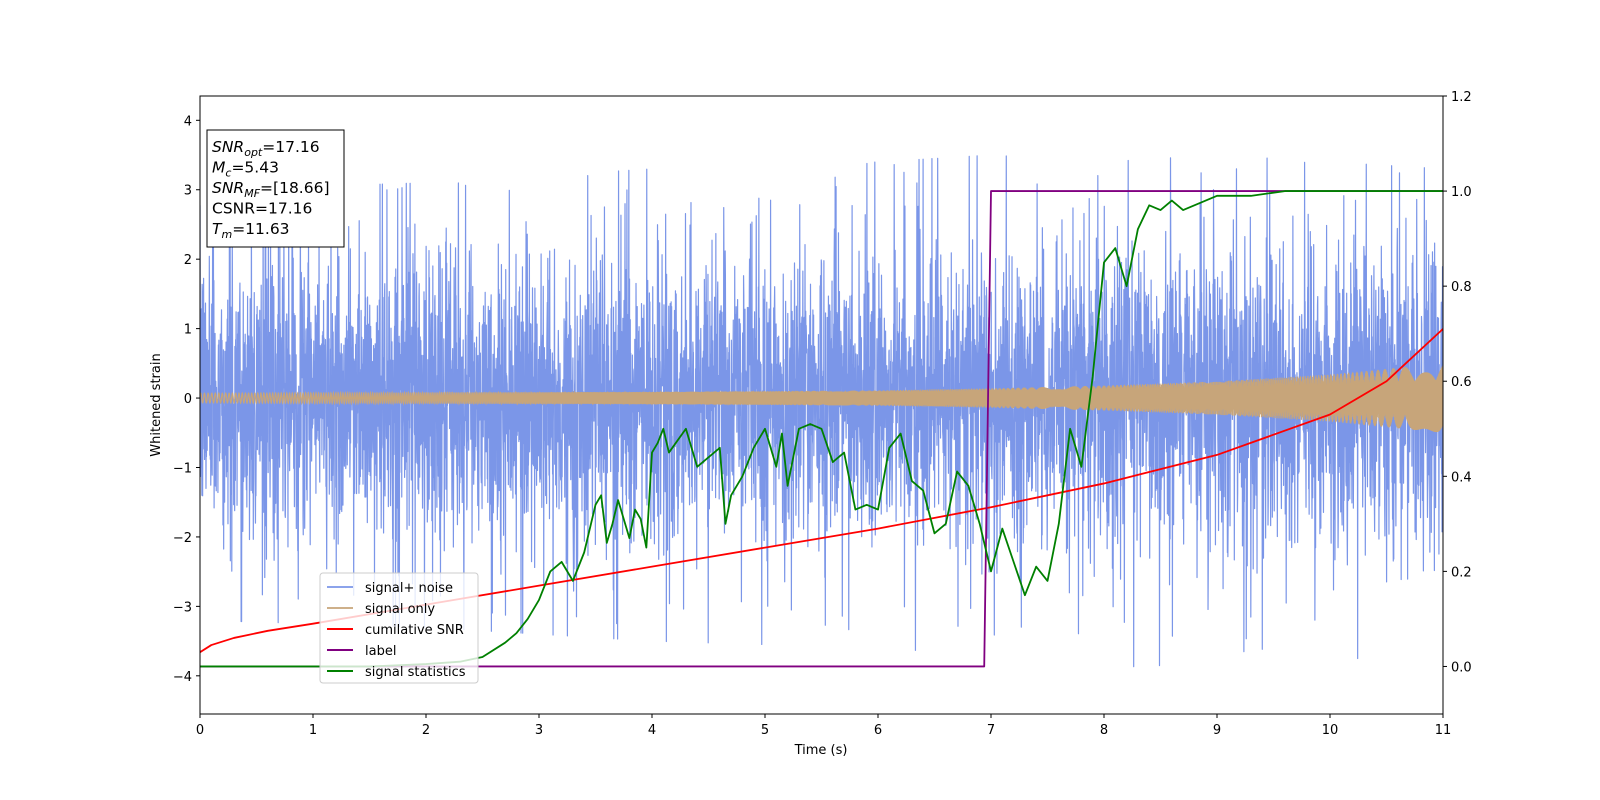  I want to click on annotation-frame, so click(275, 188).